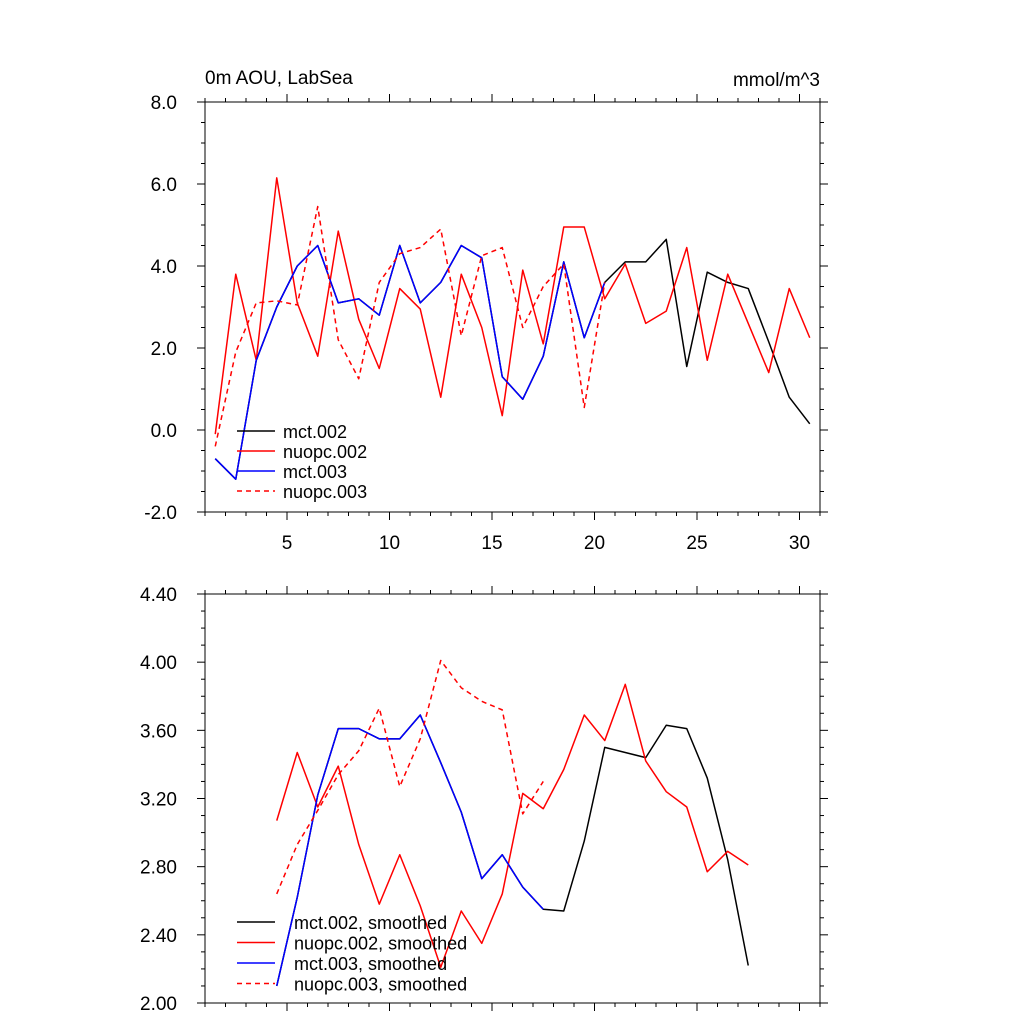 This screenshot has width=1024, height=1024. What do you see at coordinates (158, 936) in the screenshot?
I see `y-tick-label: 2.40` at bounding box center [158, 936].